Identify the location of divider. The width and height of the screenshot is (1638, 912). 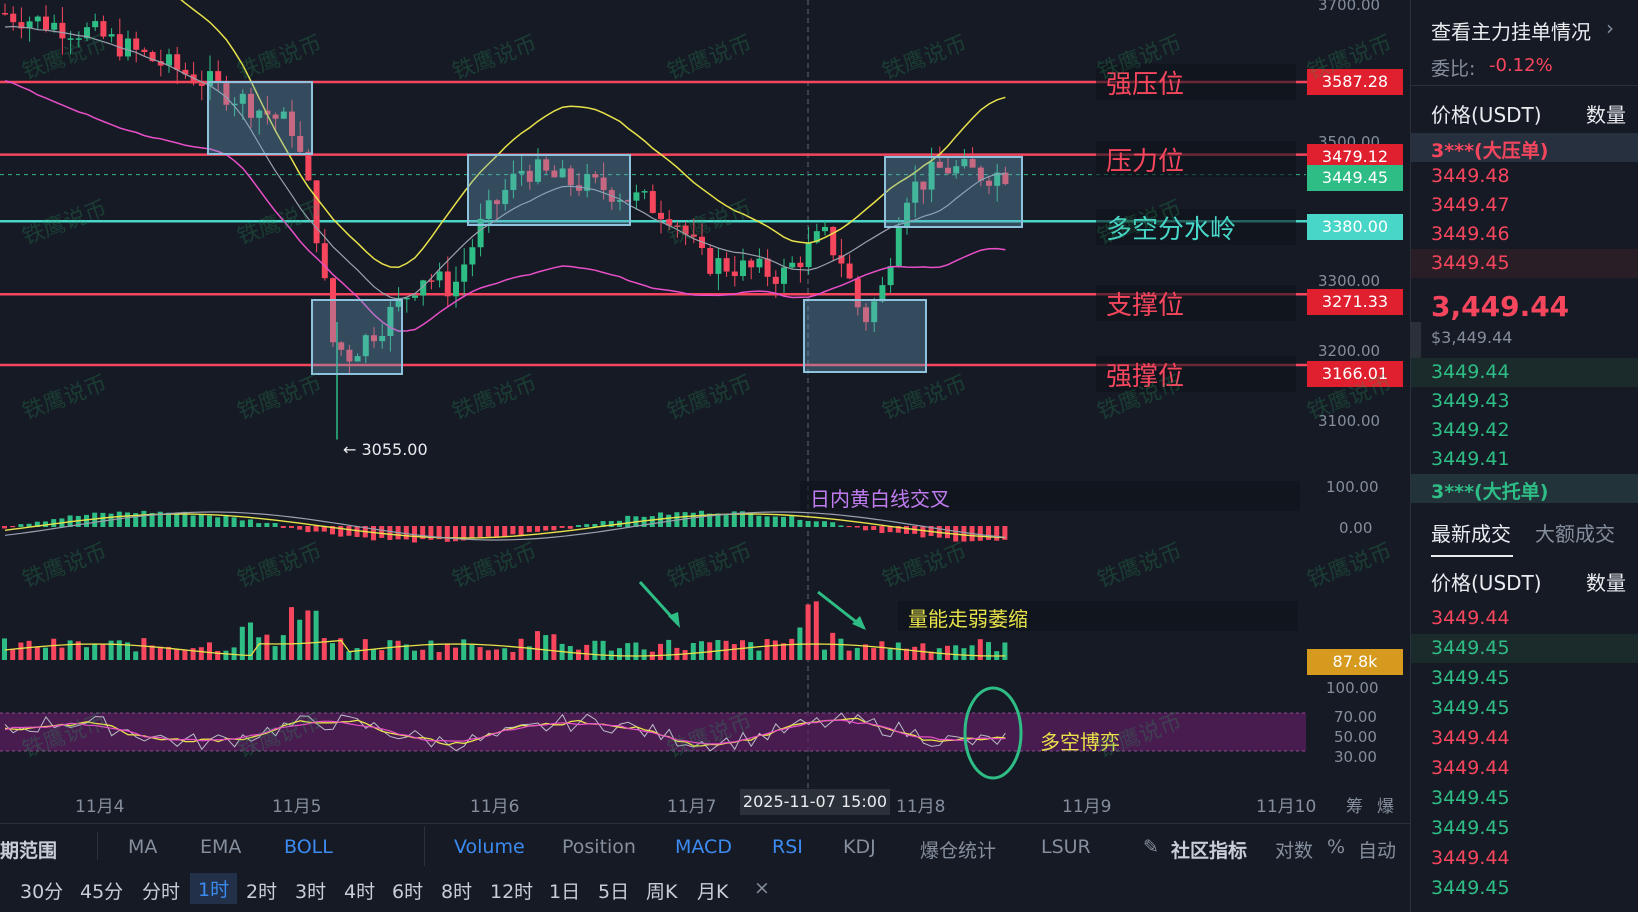
(97, 846).